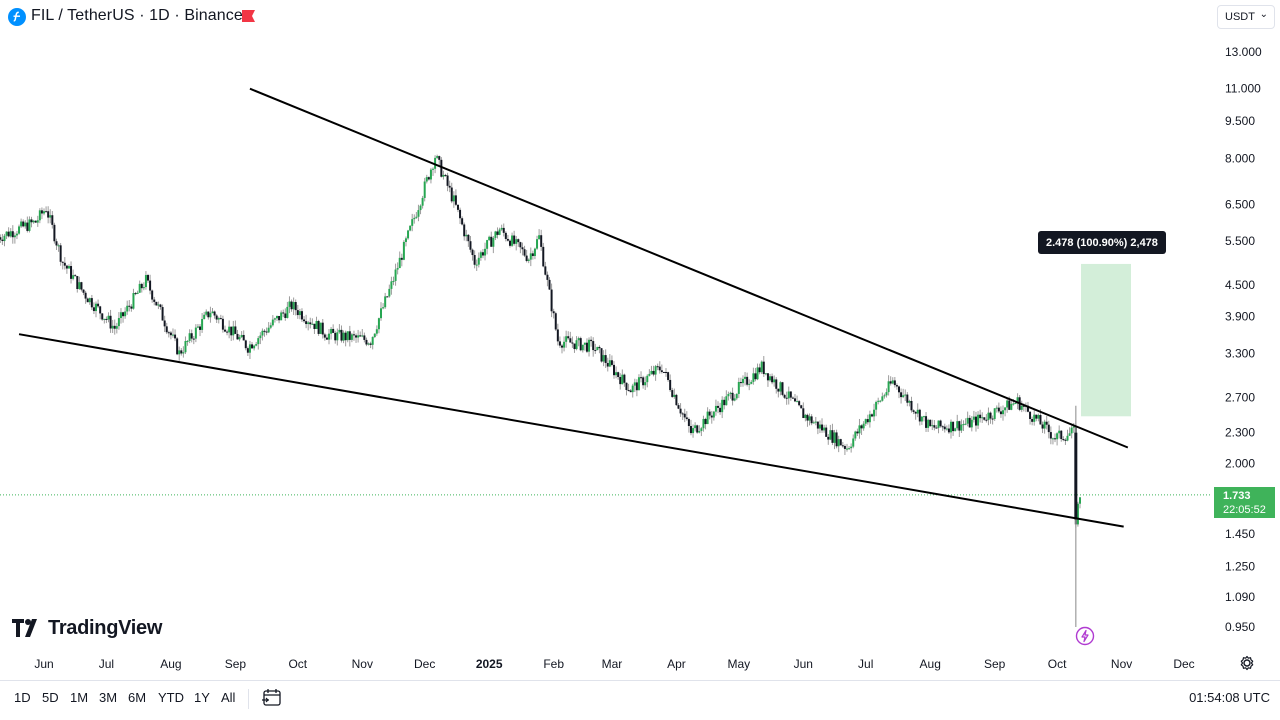  What do you see at coordinates (137, 15) in the screenshot?
I see `symbol-title: FIL / TetherUS · 1D · Binance` at bounding box center [137, 15].